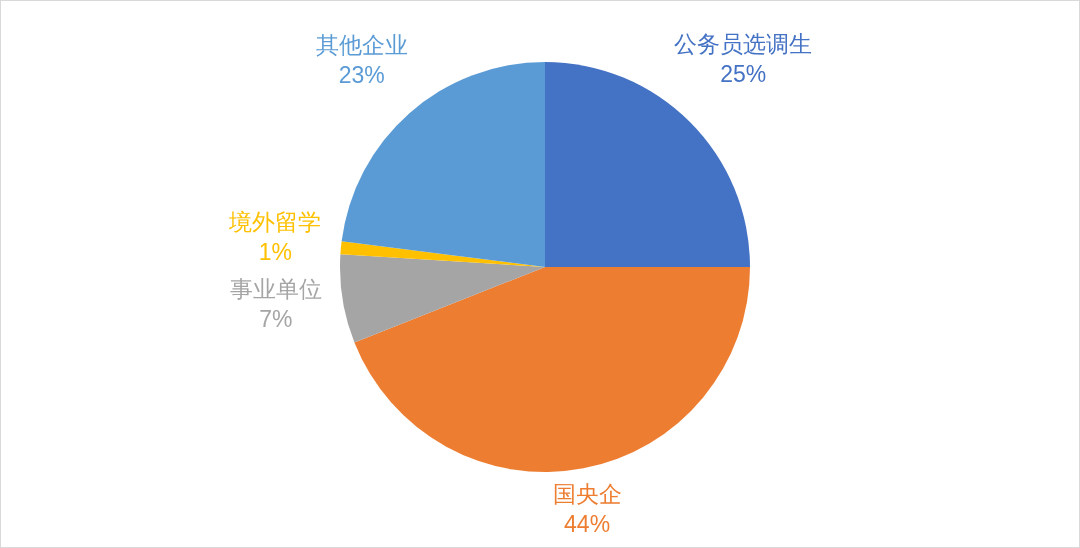 This screenshot has width=1080, height=548. Describe the element at coordinates (275, 289) in the screenshot. I see `slice-label: 事业单位` at that location.